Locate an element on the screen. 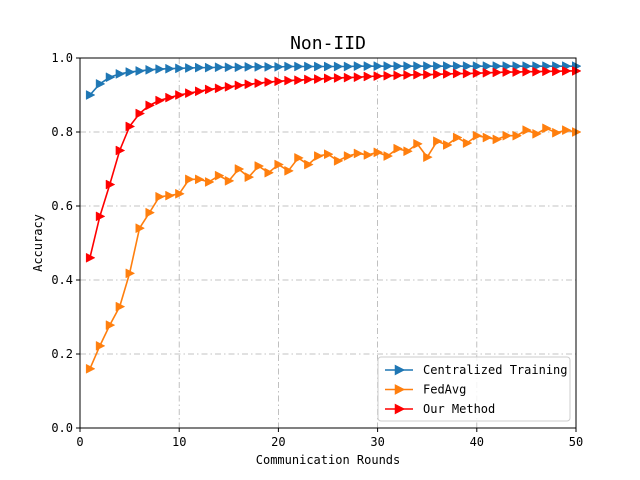  legend-label: Our Method is located at coordinates (459, 409).